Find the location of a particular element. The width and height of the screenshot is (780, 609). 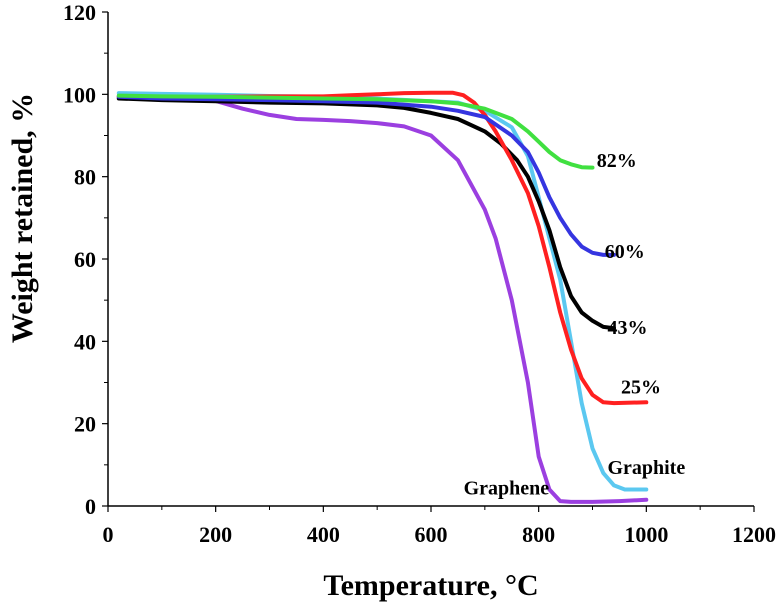

annotation-label: 43% is located at coordinates (627, 328).